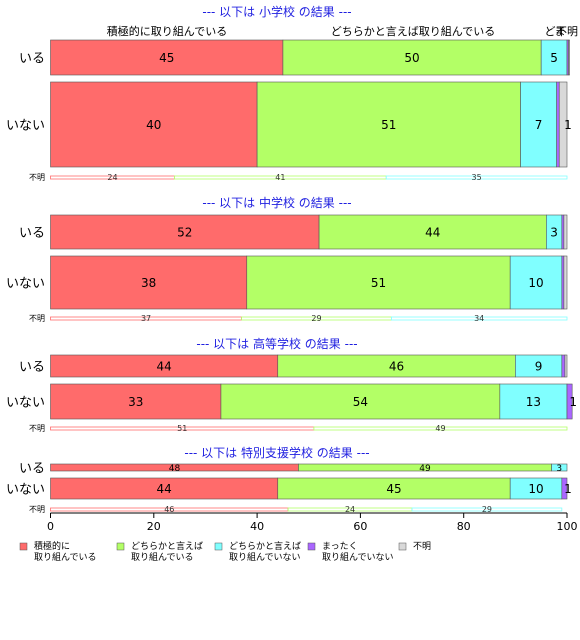 This screenshot has height=640, width=580. Describe the element at coordinates (539, 367) in the screenshot. I see `data-label: 9` at that location.